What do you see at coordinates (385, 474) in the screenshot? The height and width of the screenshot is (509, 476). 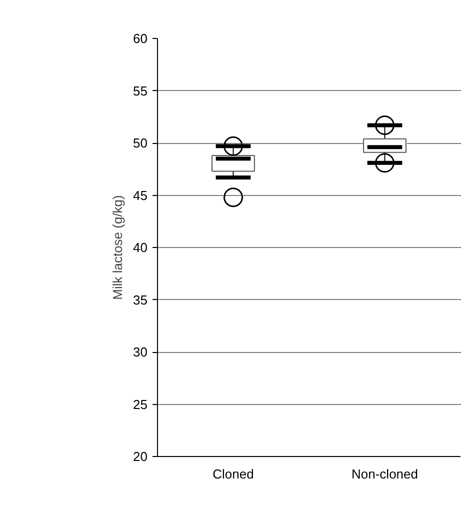 I see `x-tick-label: Non-cloned` at bounding box center [385, 474].